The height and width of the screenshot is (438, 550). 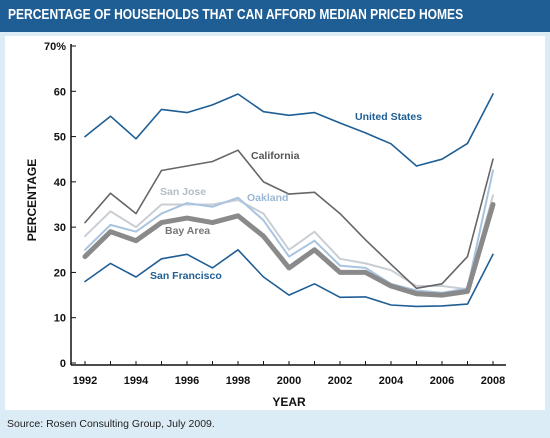 I want to click on x-tick-label: 1994, so click(x=136, y=381).